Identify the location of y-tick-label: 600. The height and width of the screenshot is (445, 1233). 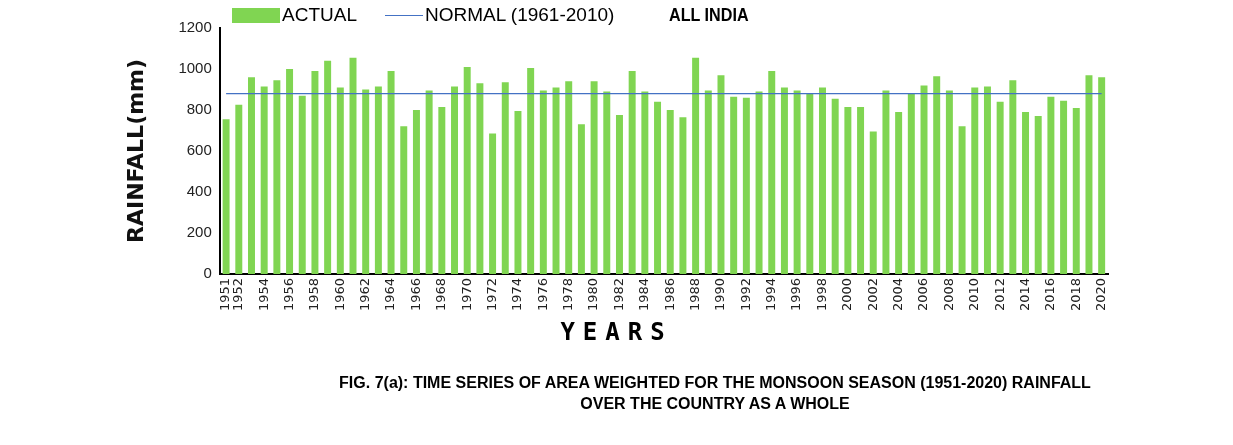
(199, 150).